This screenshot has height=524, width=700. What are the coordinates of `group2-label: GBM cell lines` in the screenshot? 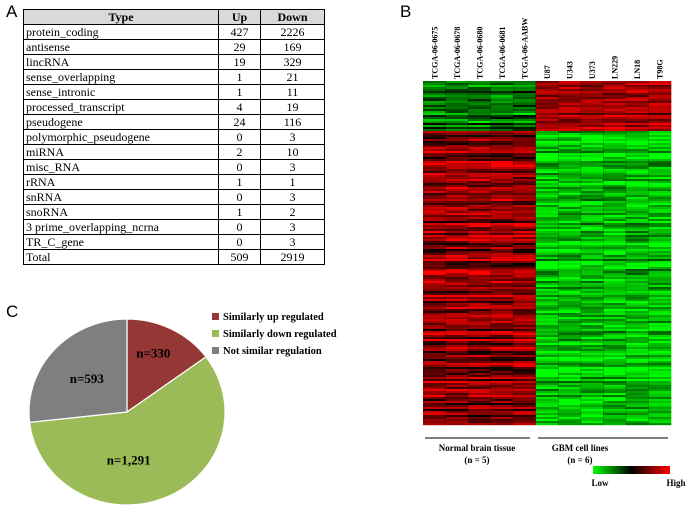 It's located at (580, 448).